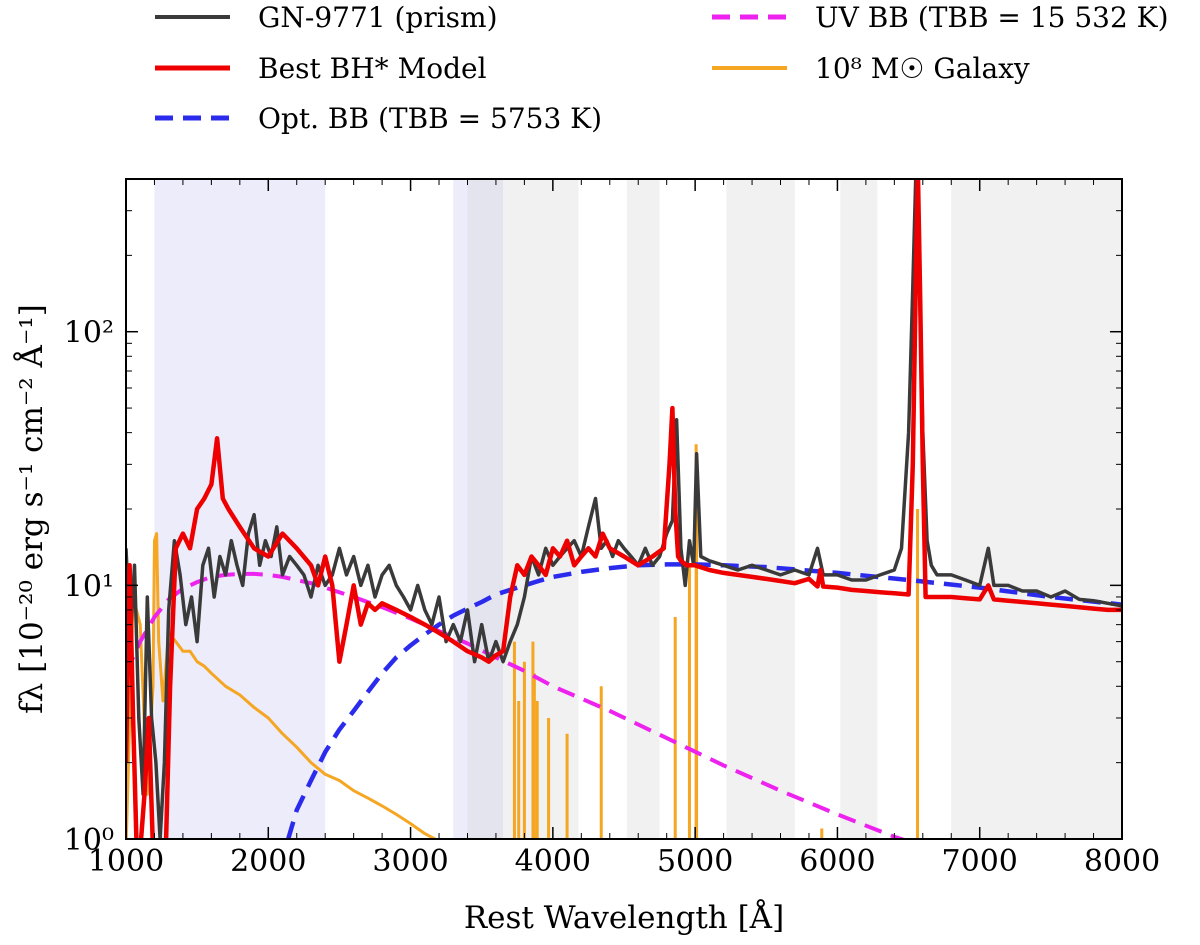 The image size is (1200, 945). Describe the element at coordinates (837, 861) in the screenshot. I see `x-tick-label-5: 6000` at that location.